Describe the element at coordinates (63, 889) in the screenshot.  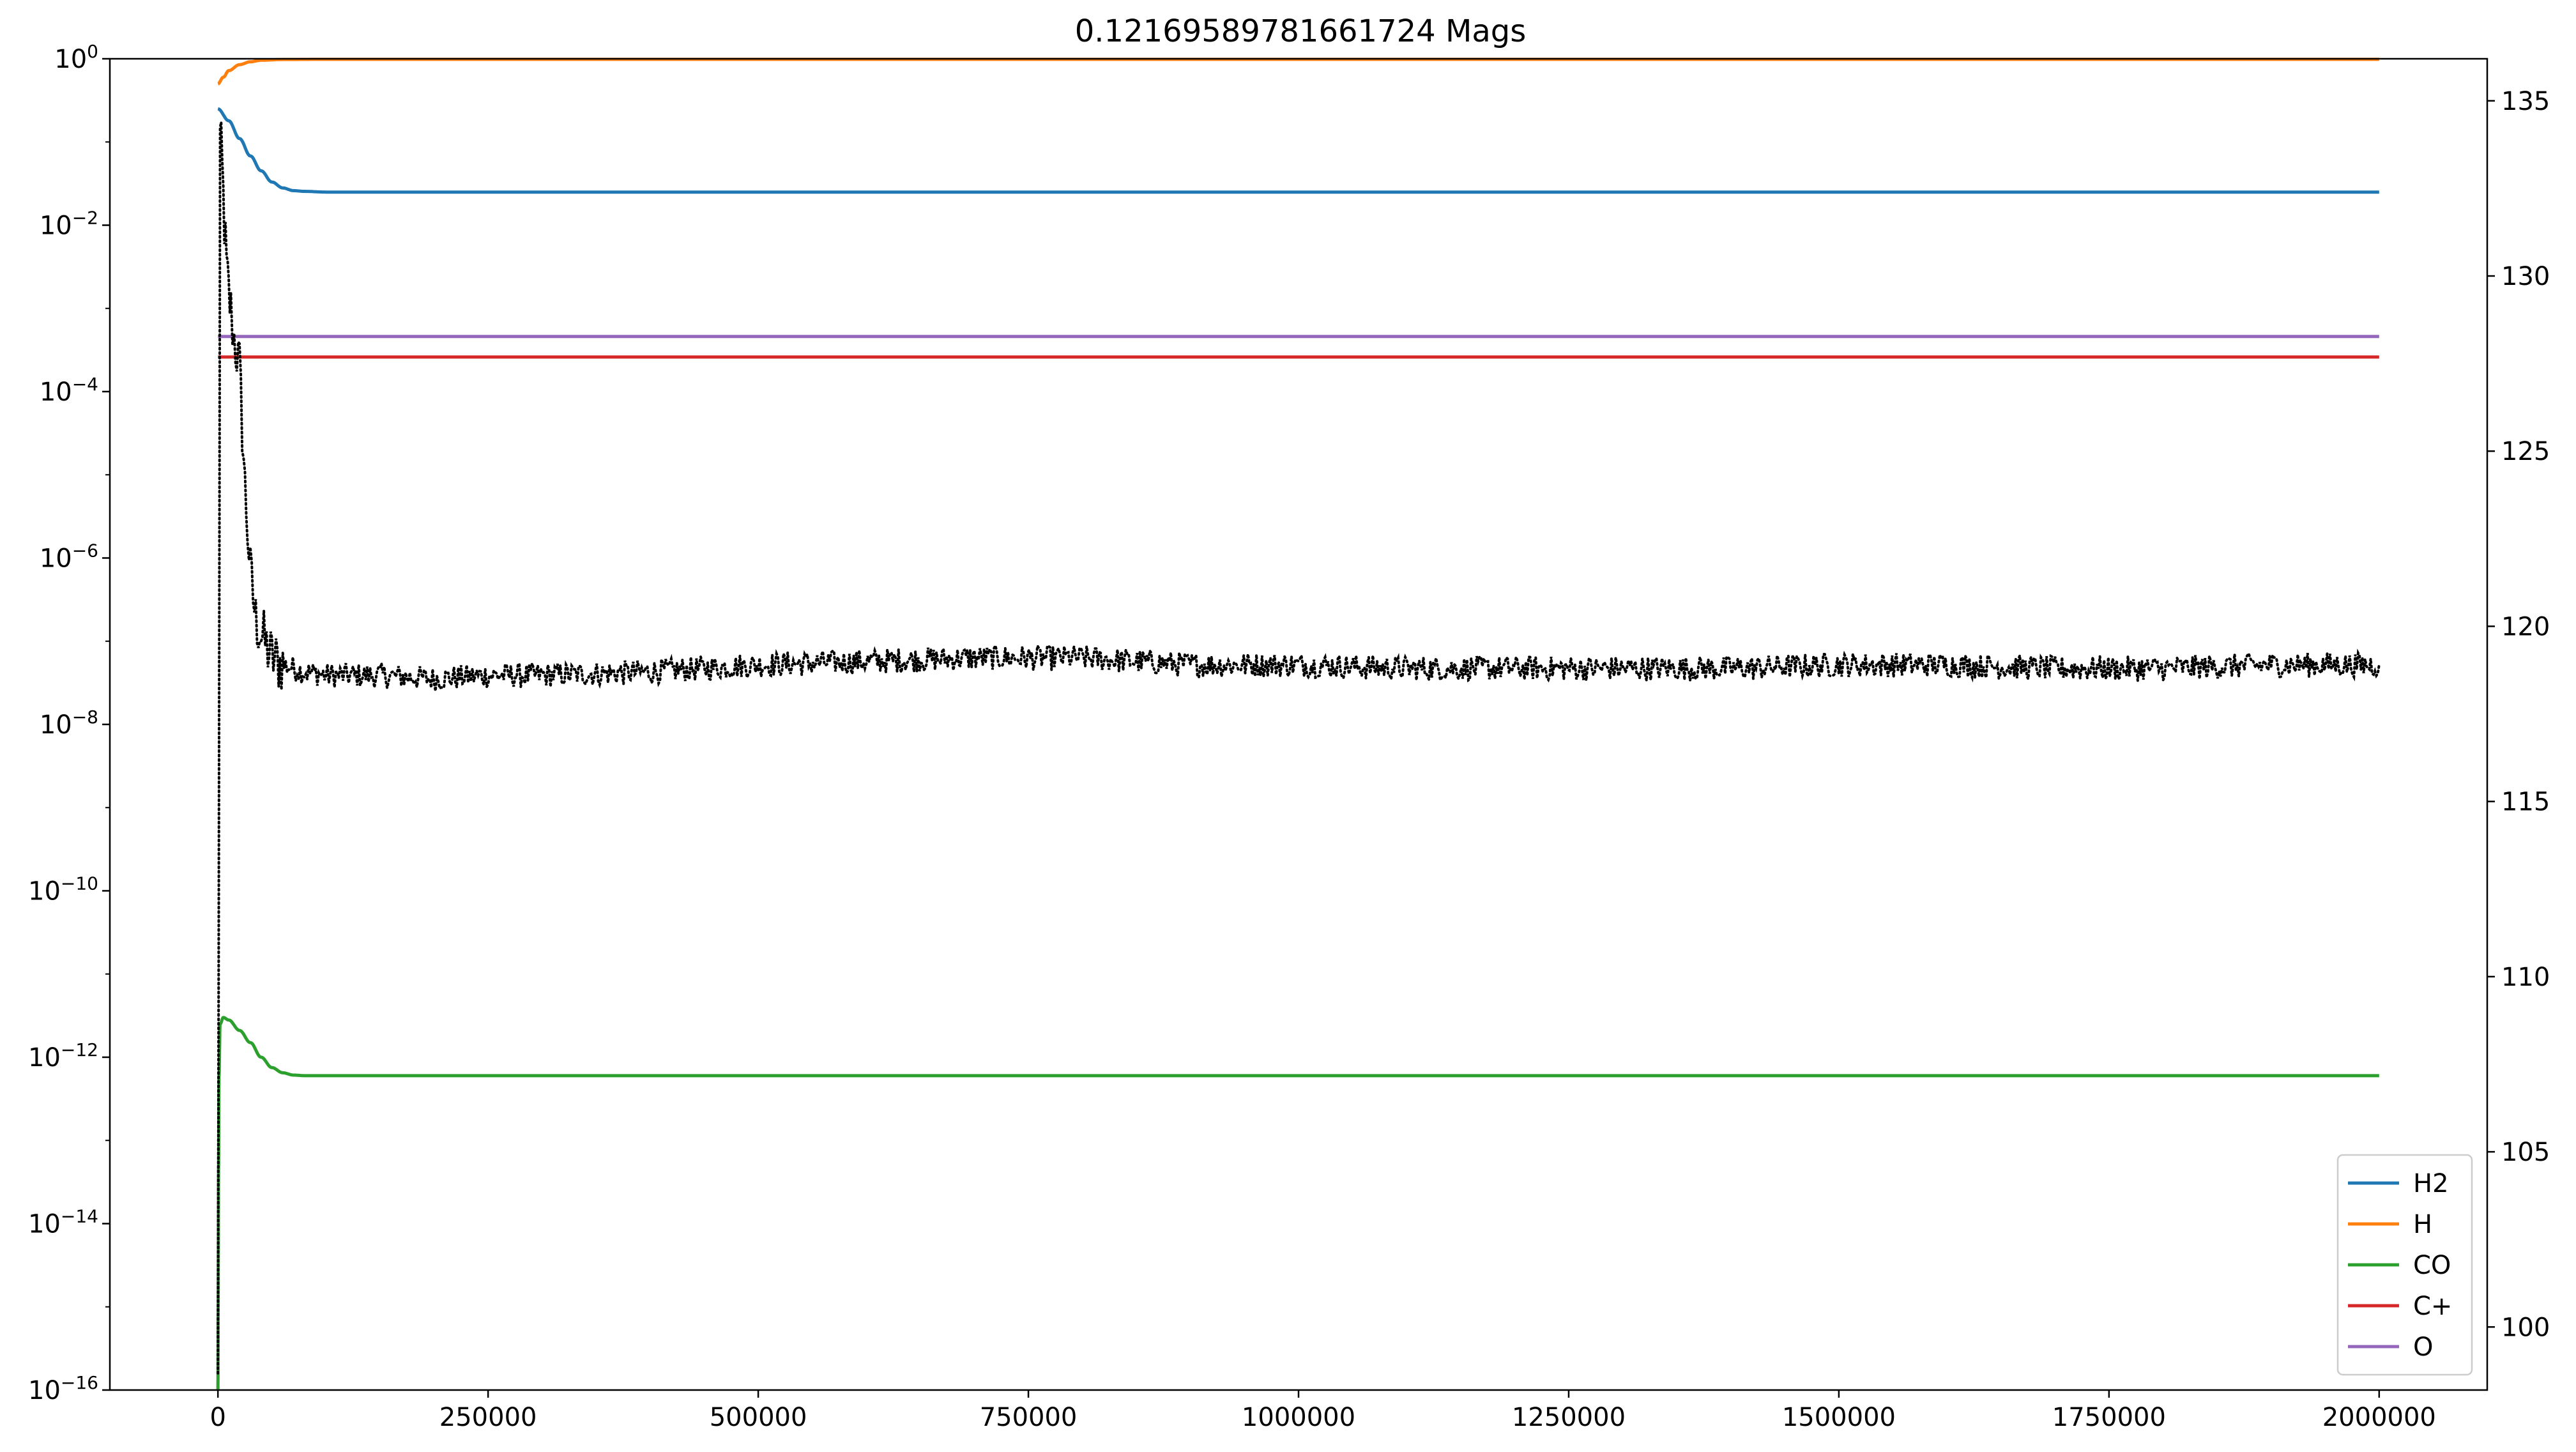
I see `y-tick-label: 10−10` at that location.